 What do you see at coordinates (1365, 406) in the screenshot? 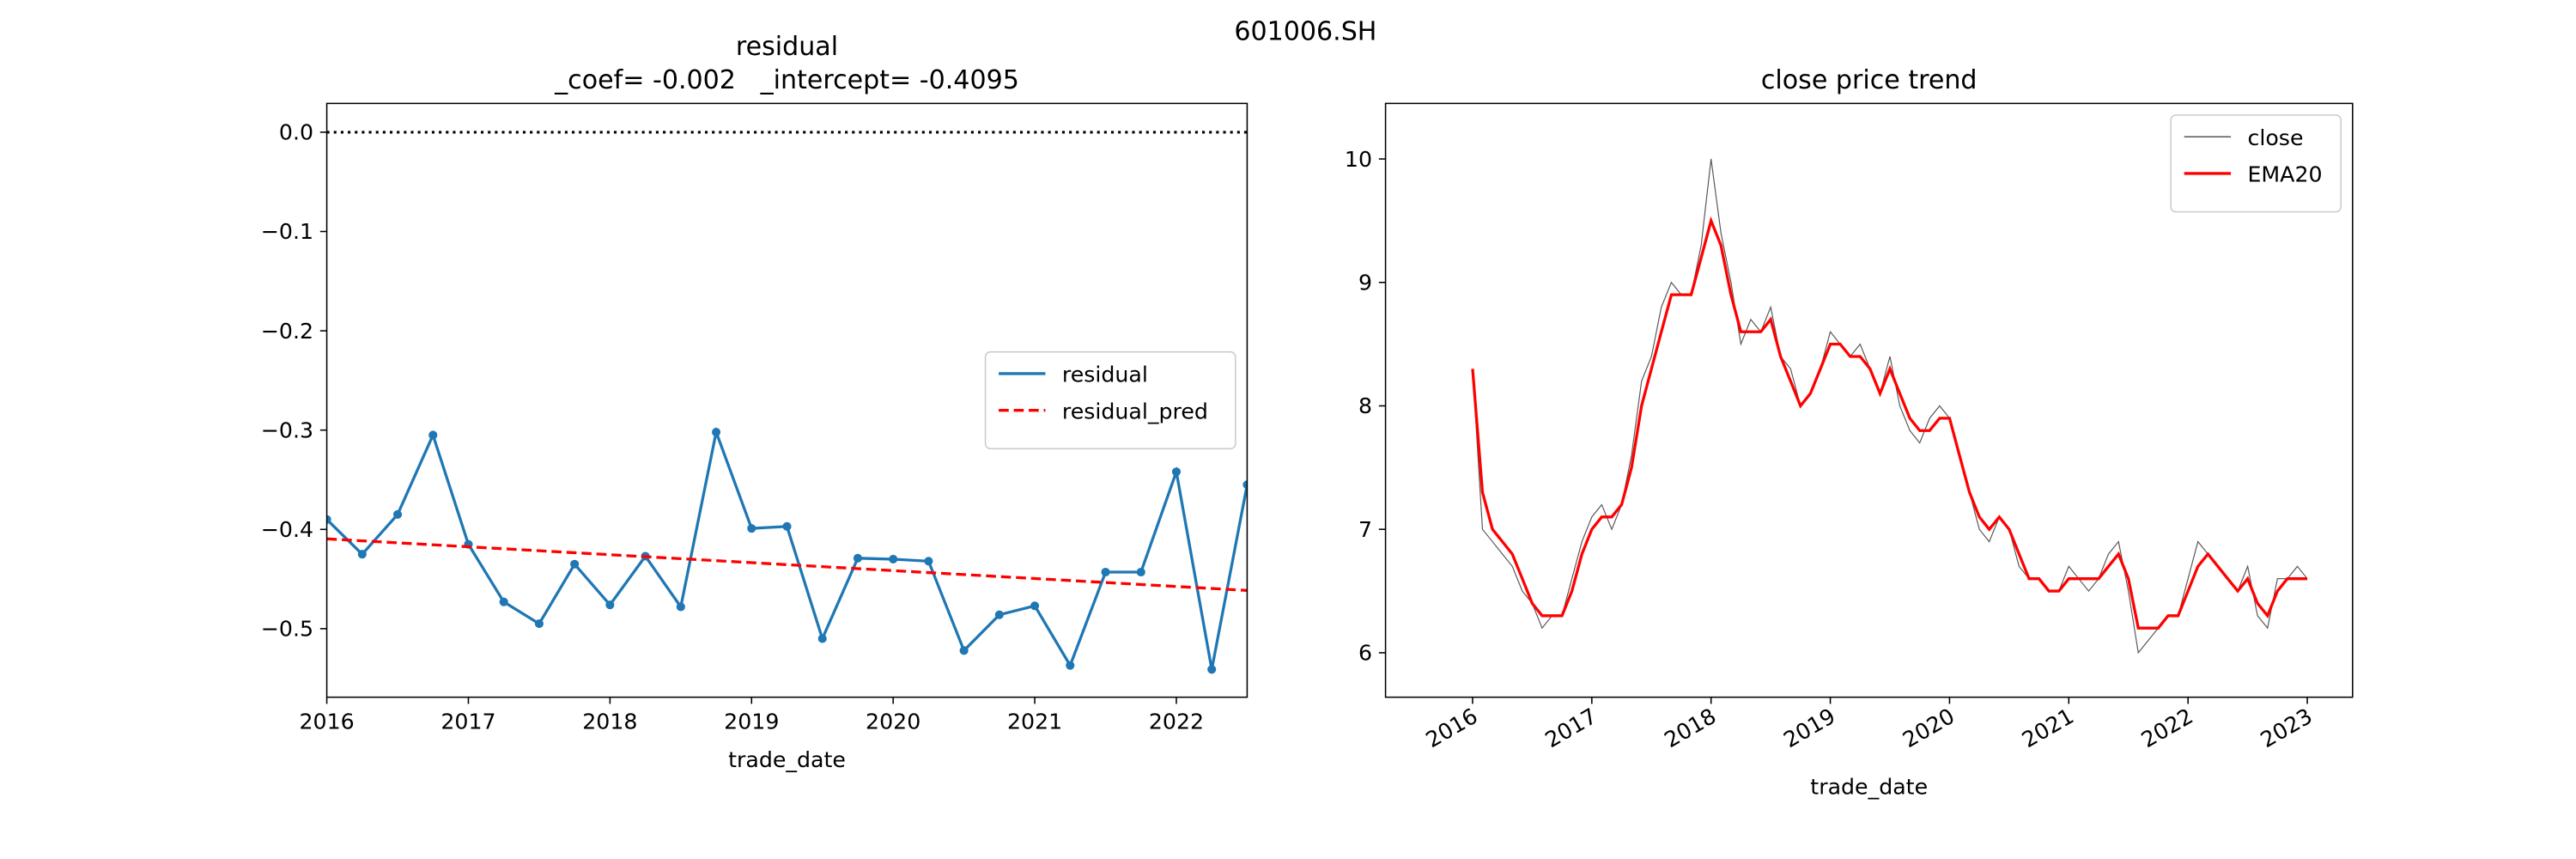
I see `y-tick-label: 8` at bounding box center [1365, 406].